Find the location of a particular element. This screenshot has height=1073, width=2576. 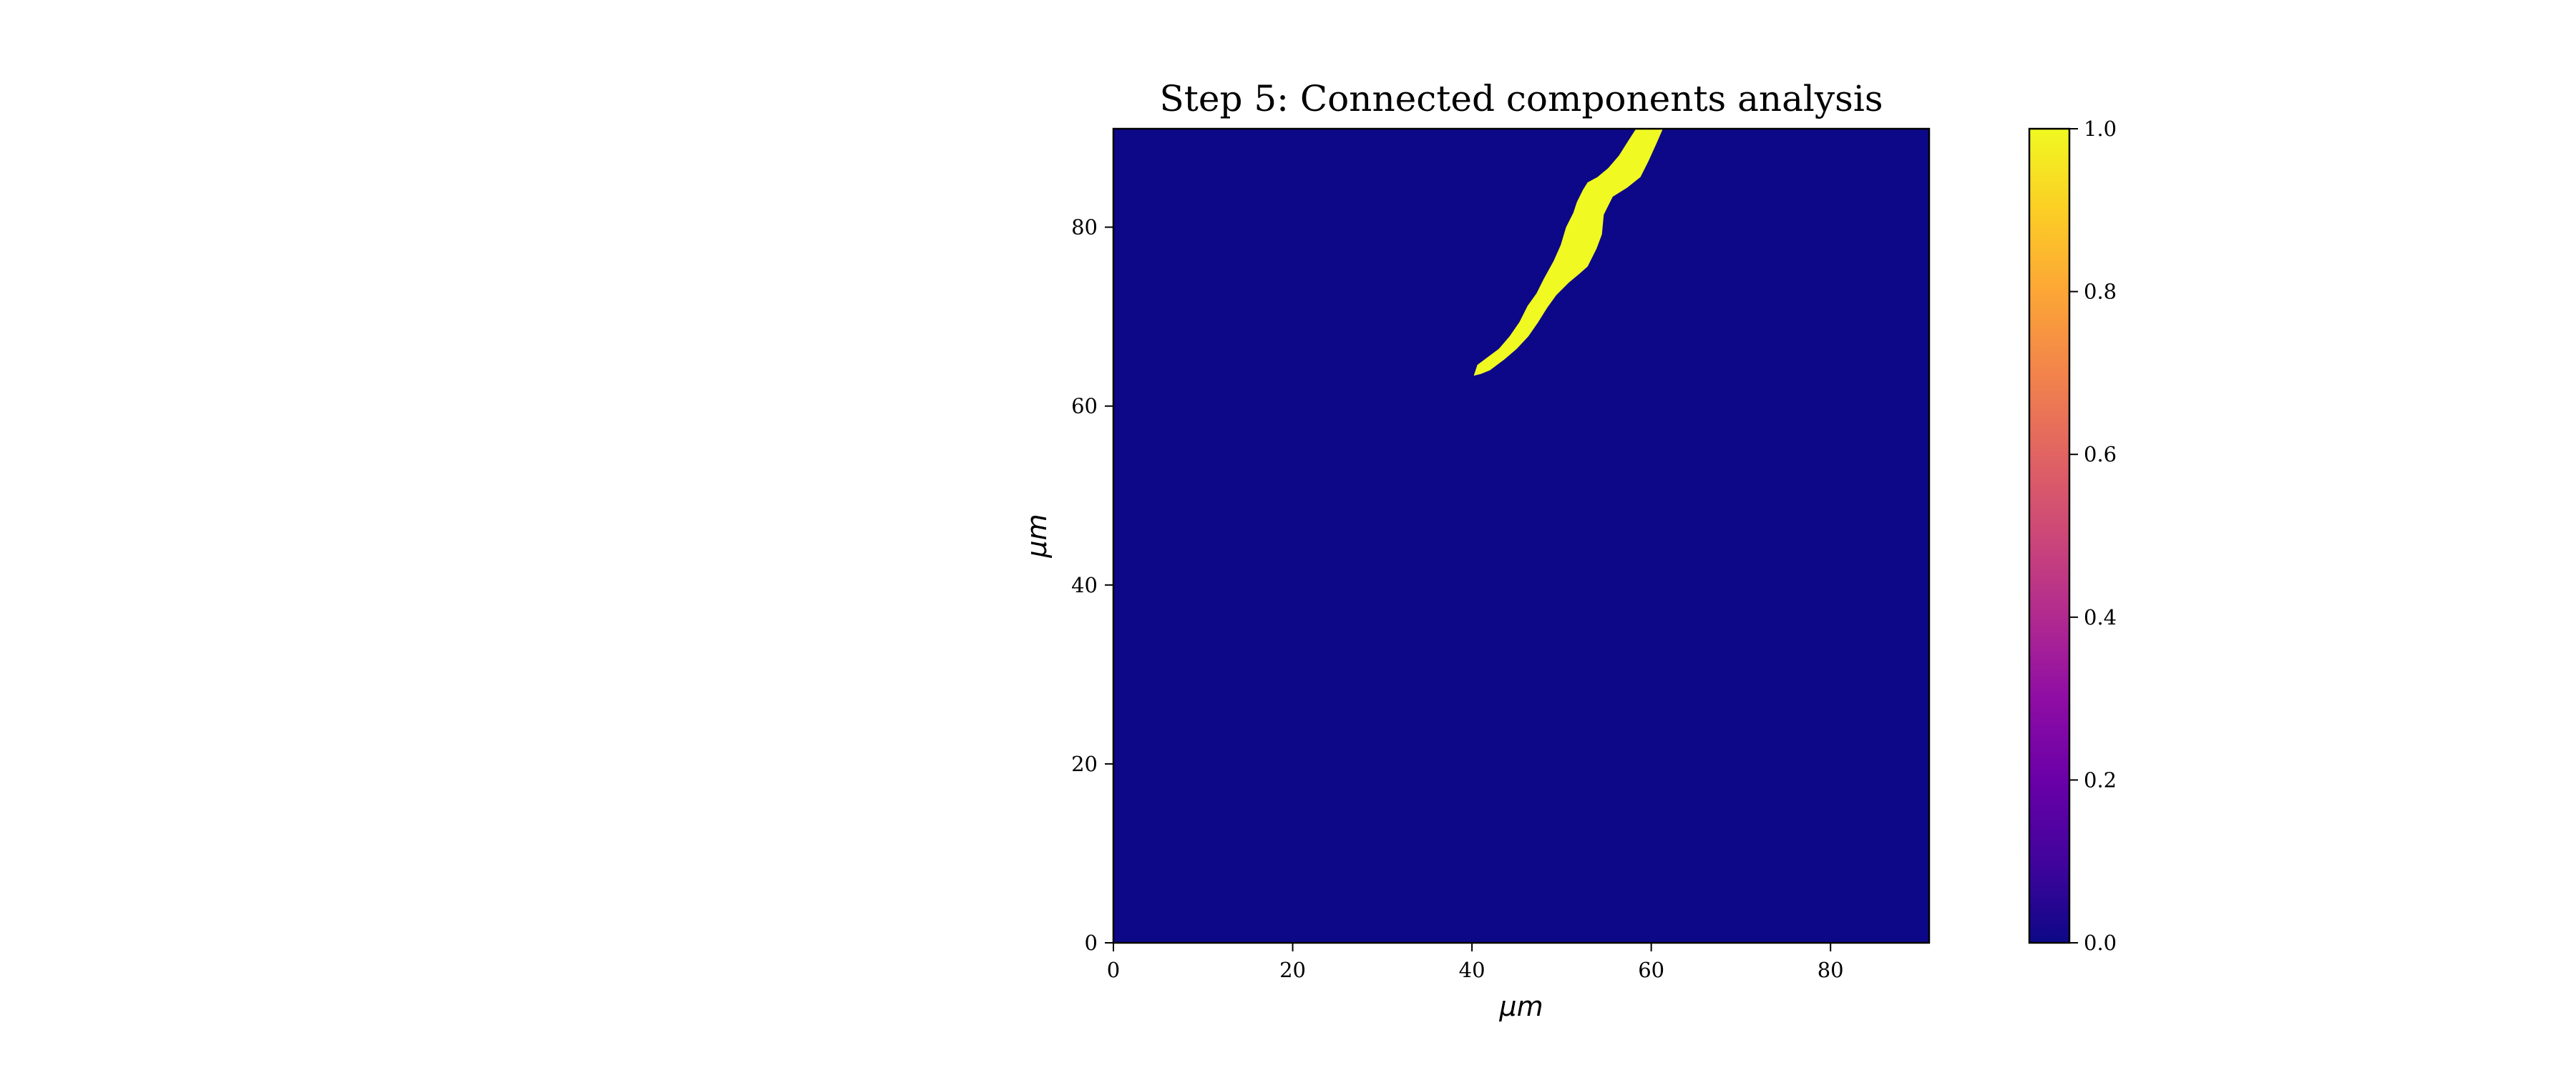

y-axis-label: μm is located at coordinates (1037, 536).